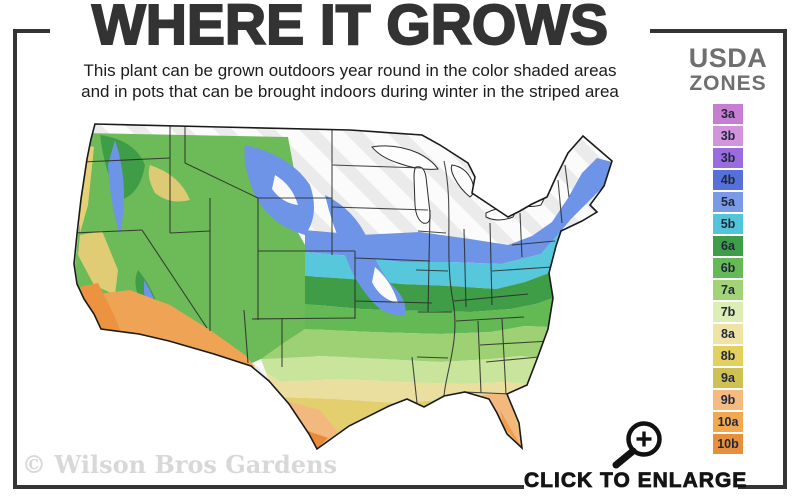 The width and height of the screenshot is (800, 500). What do you see at coordinates (728, 114) in the screenshot?
I see `zone-swatch-3a: 3a` at bounding box center [728, 114].